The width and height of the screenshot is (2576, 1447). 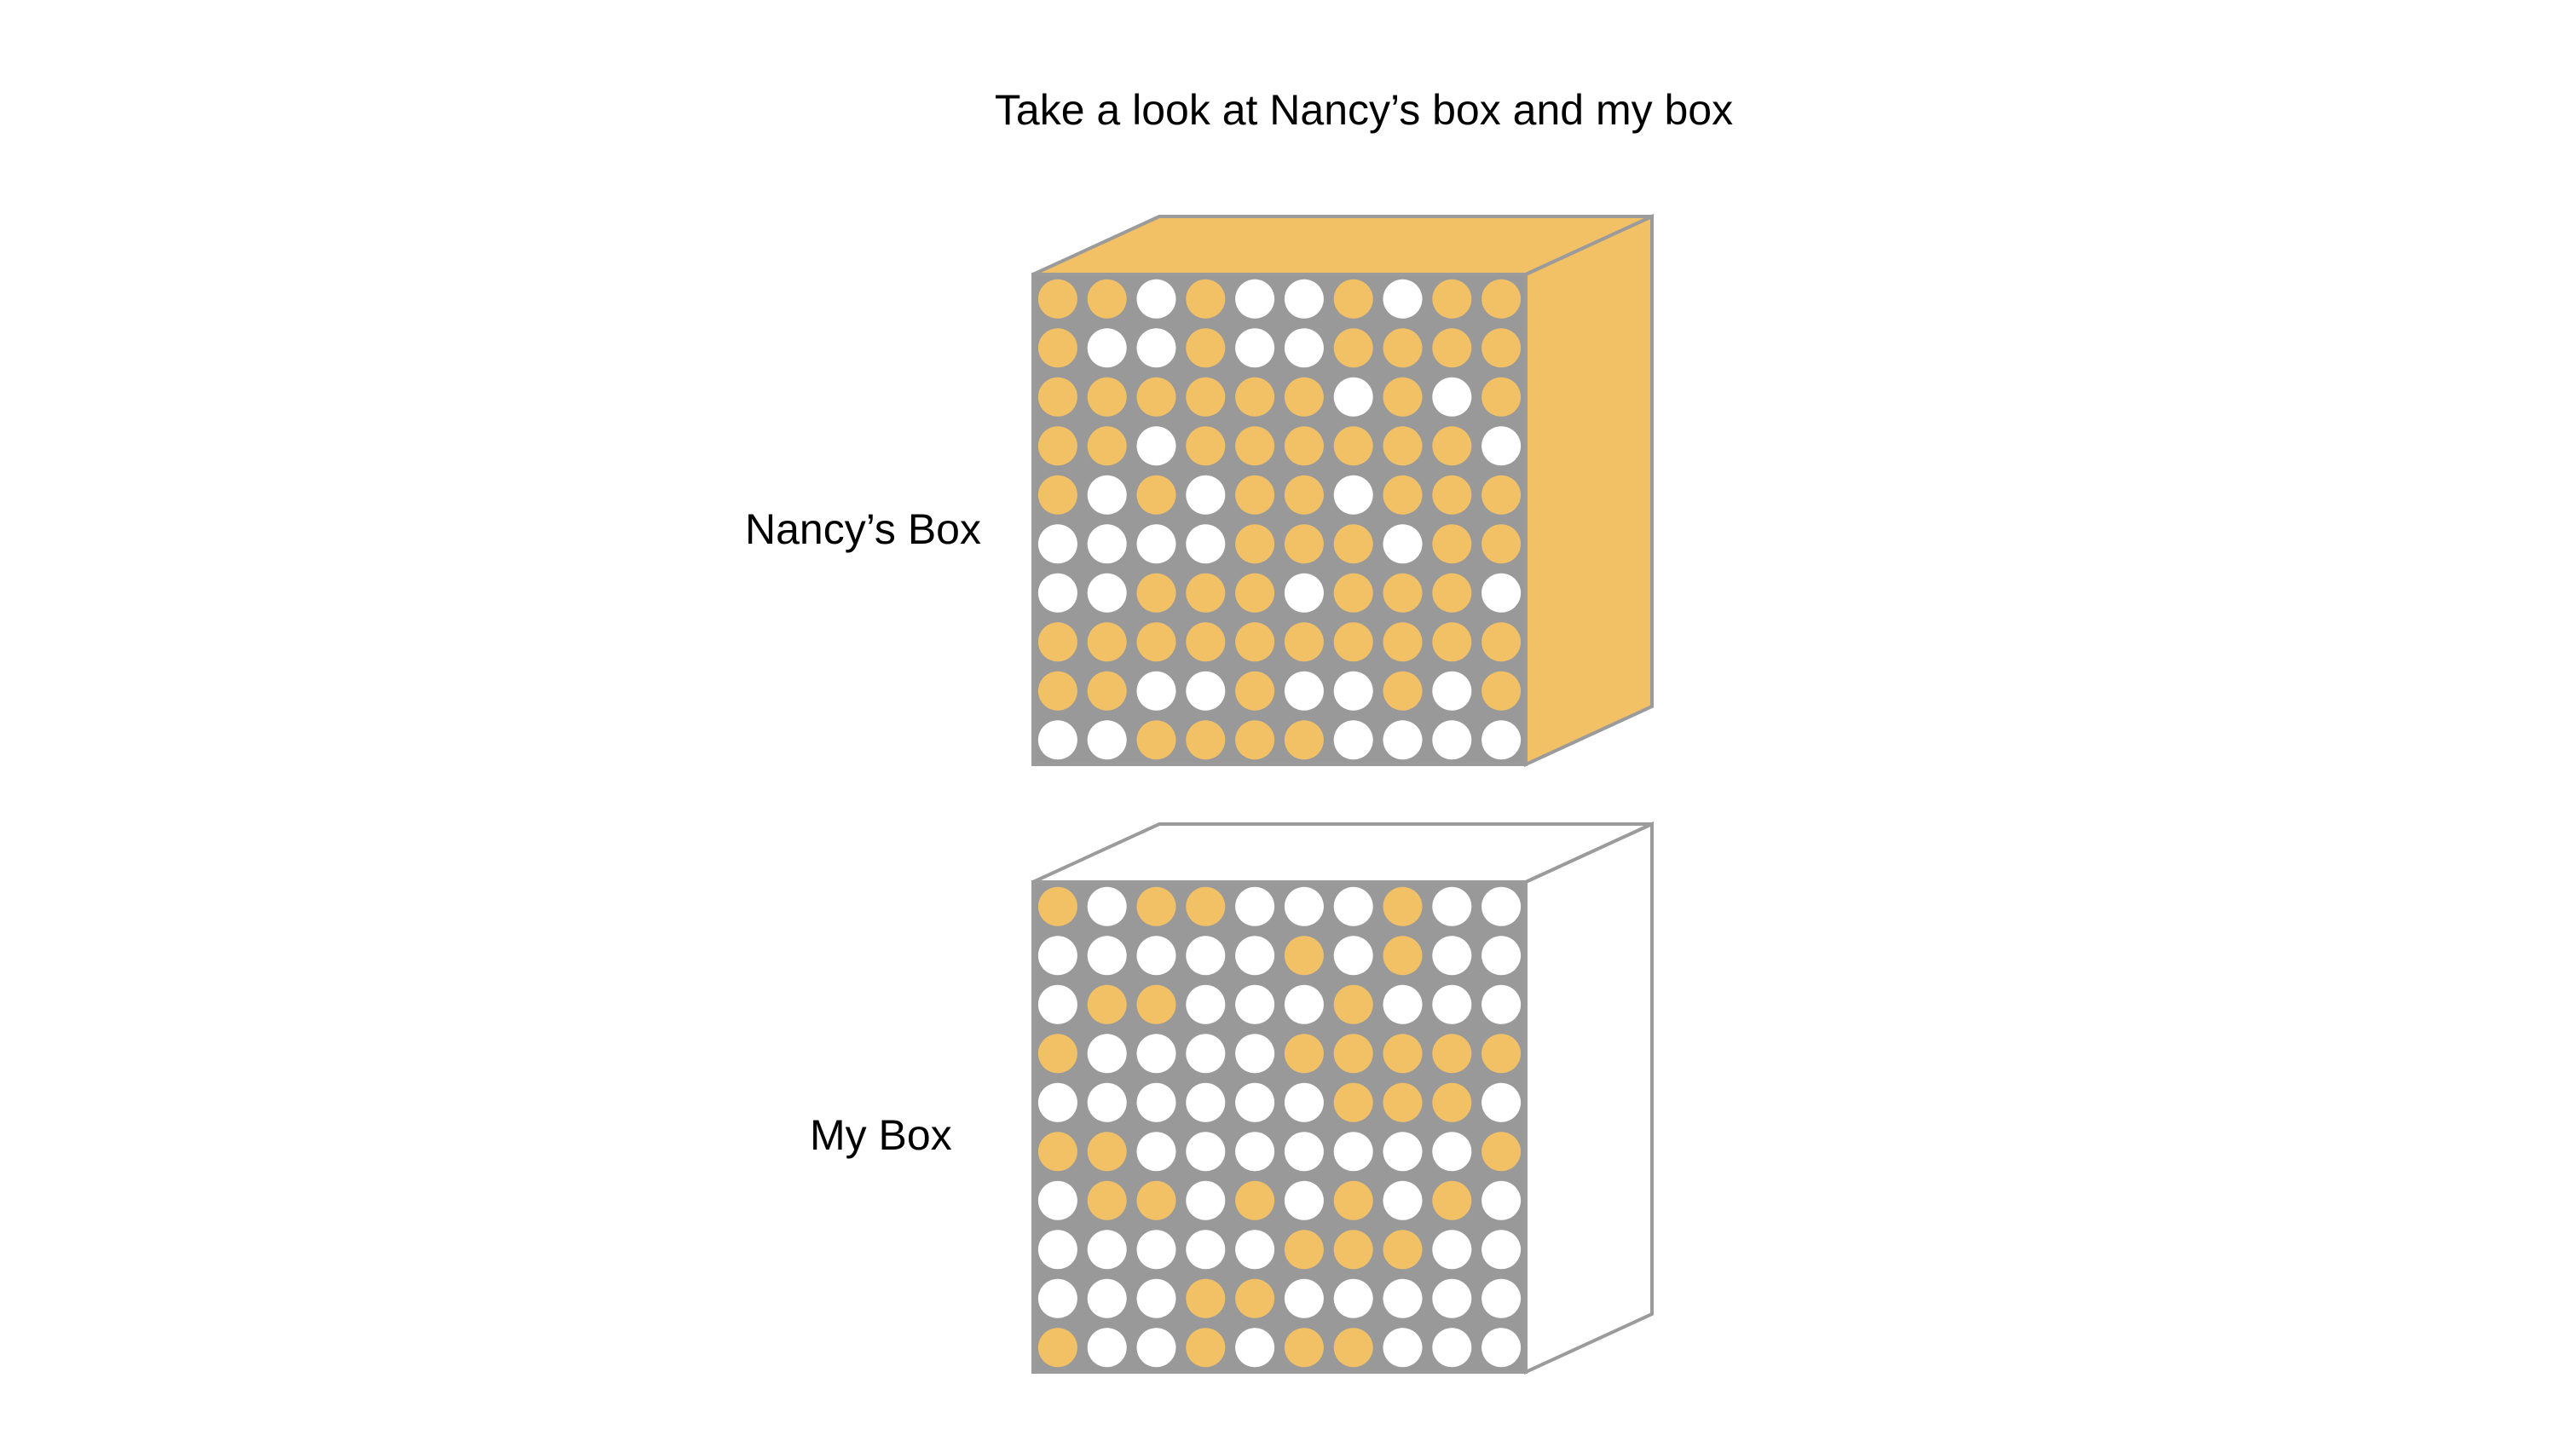 What do you see at coordinates (1364, 110) in the screenshot?
I see `page-title: Take a look at Nancy’s box and my box` at bounding box center [1364, 110].